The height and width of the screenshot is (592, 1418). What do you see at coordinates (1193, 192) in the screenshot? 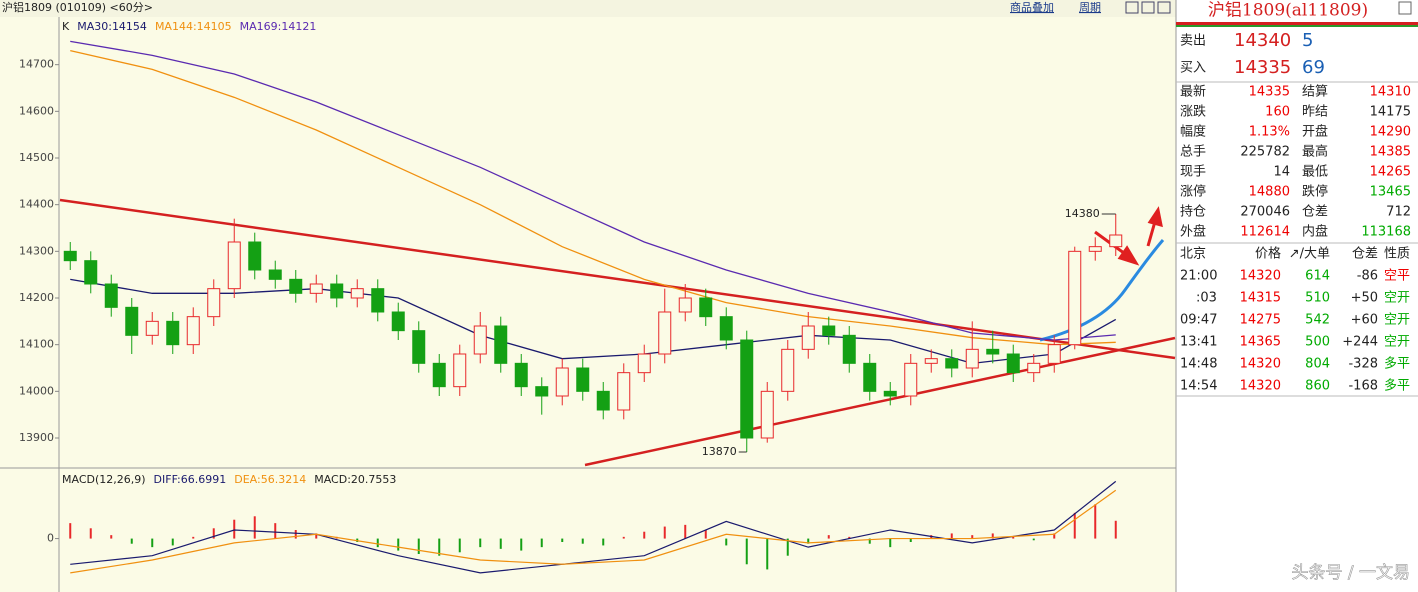
I see `field-label: 涨停` at bounding box center [1193, 192].